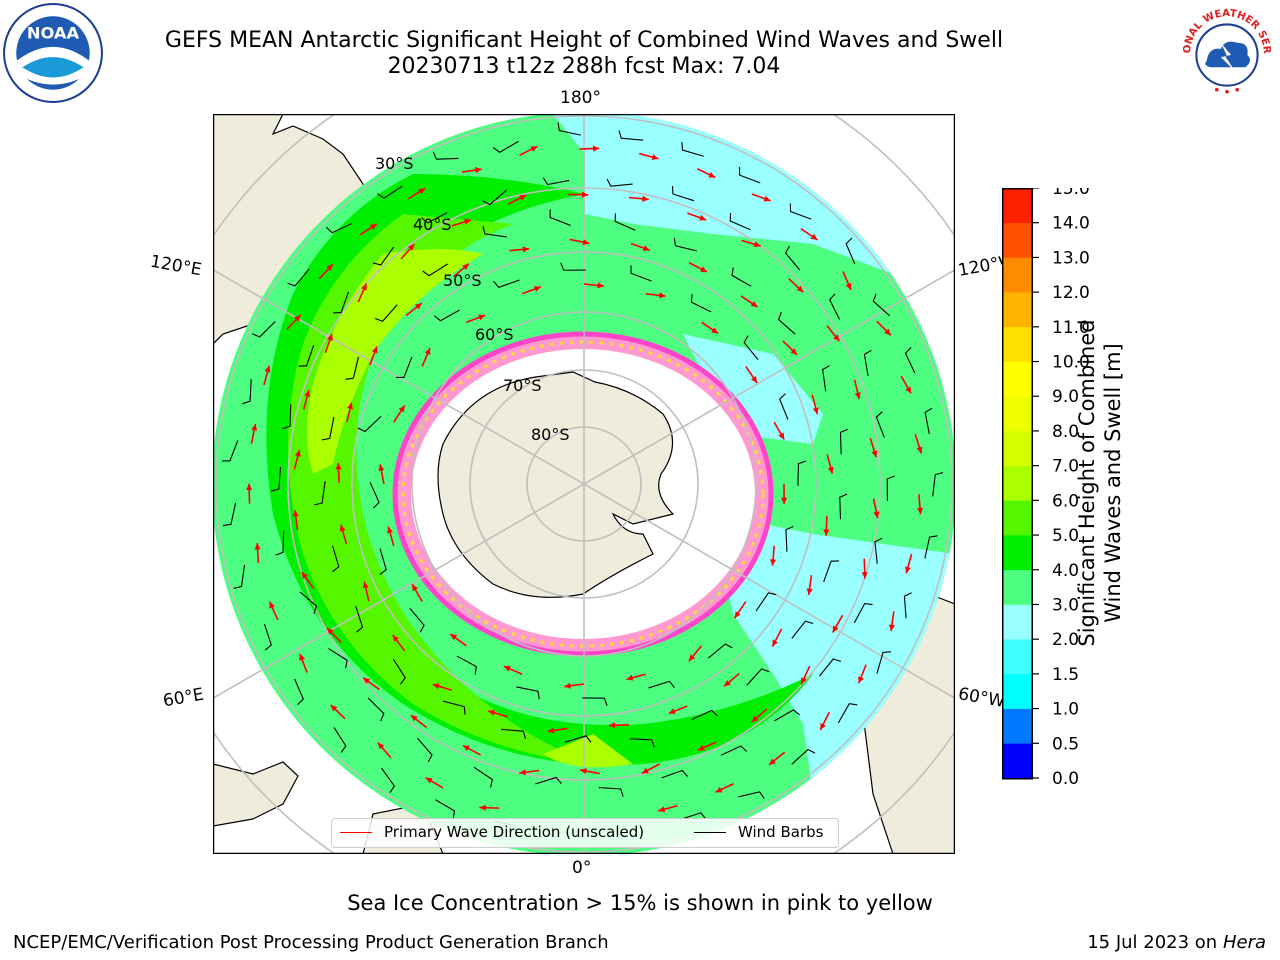 This screenshot has height=960, width=1280. Describe the element at coordinates (1065, 778) in the screenshot. I see `colorbar-tick-label: 0.0` at that location.